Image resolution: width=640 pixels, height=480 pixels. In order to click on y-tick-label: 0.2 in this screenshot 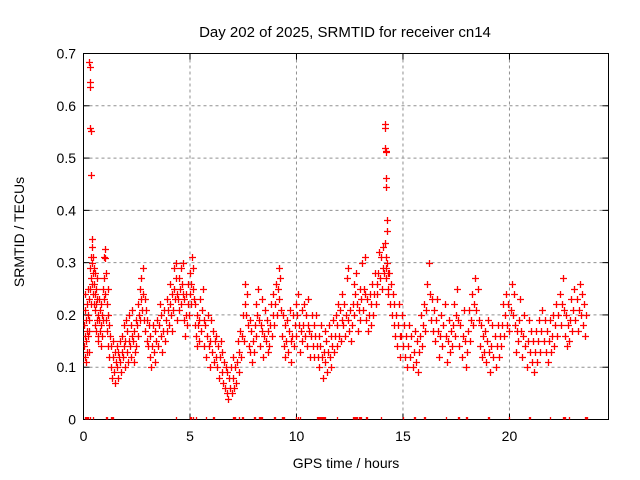, I will do `click(67, 315)`.